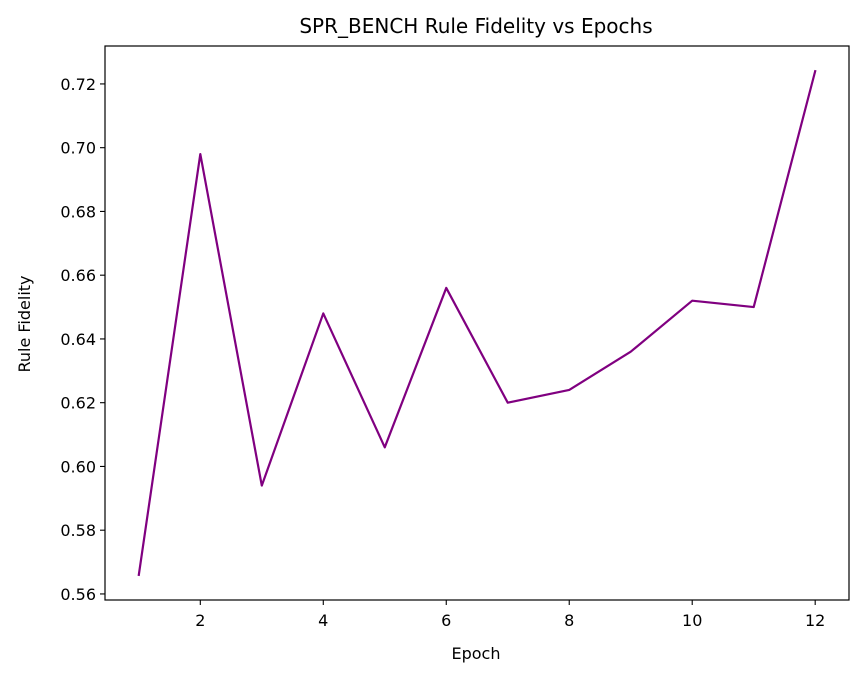 This screenshot has width=863, height=678. What do you see at coordinates (78, 84) in the screenshot?
I see `y-tick-label: 0.72` at bounding box center [78, 84].